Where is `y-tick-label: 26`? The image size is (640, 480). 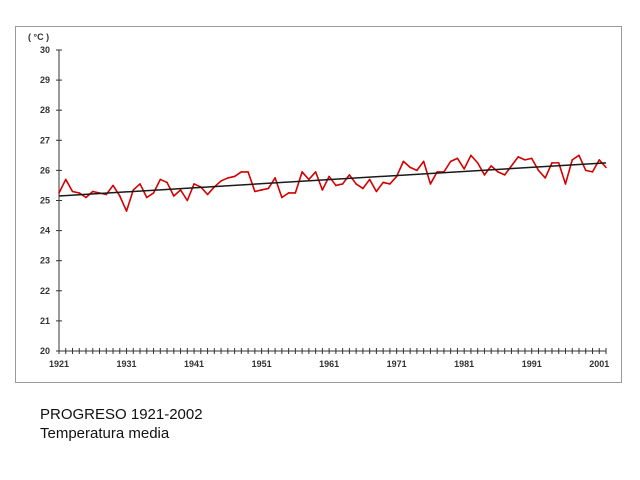 y-tick-label: 26 is located at coordinates (45, 170).